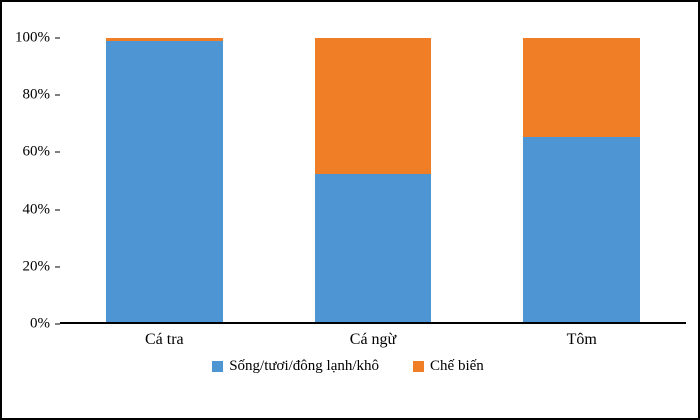  I want to click on y-tick-label: 0%, so click(40, 323).